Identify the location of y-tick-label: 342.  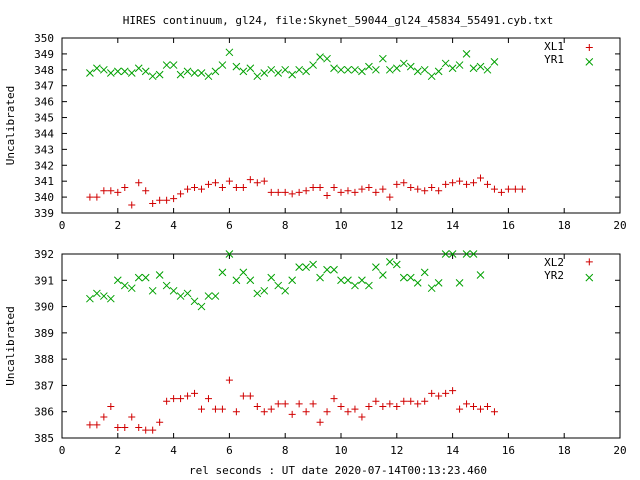
(44, 165).